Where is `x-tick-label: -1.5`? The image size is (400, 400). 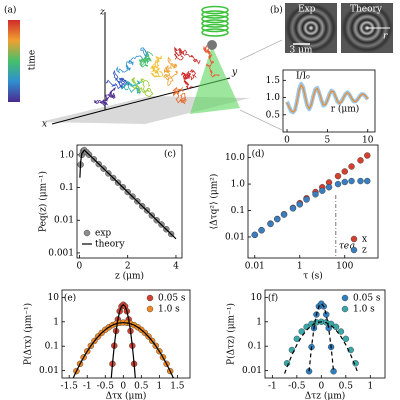 x-tick-label: -1.5 is located at coordinates (70, 387).